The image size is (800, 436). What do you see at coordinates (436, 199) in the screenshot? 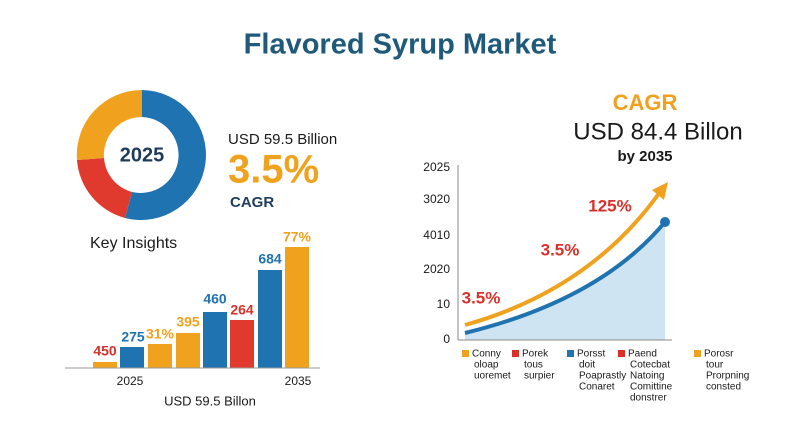
I see `y-label: 3020` at bounding box center [436, 199].